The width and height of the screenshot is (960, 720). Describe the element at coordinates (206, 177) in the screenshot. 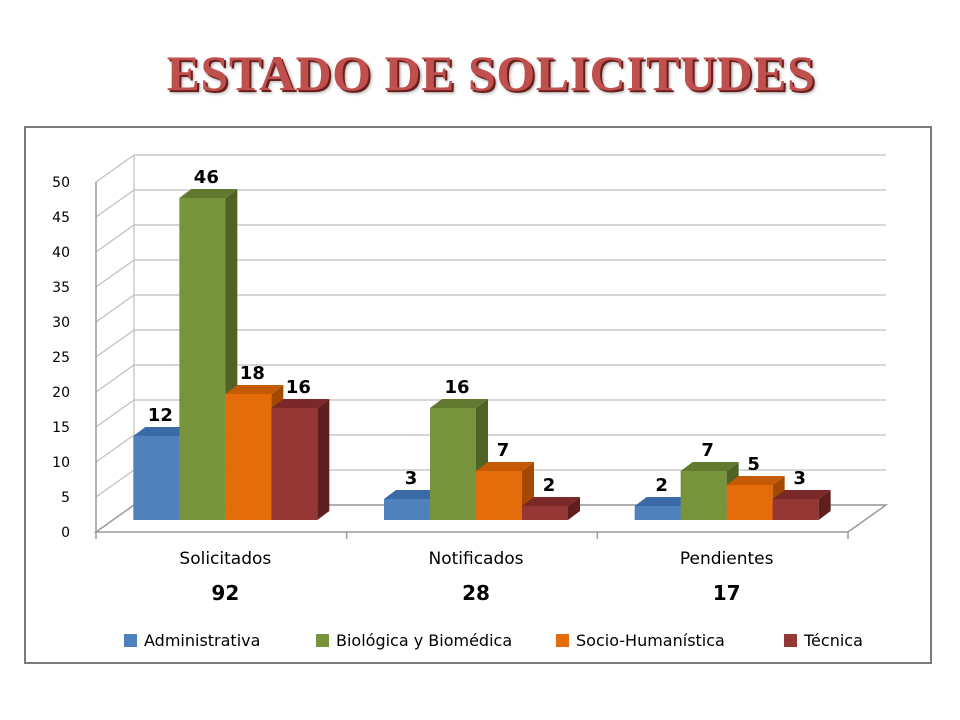

I see `data-label: 46` at that location.